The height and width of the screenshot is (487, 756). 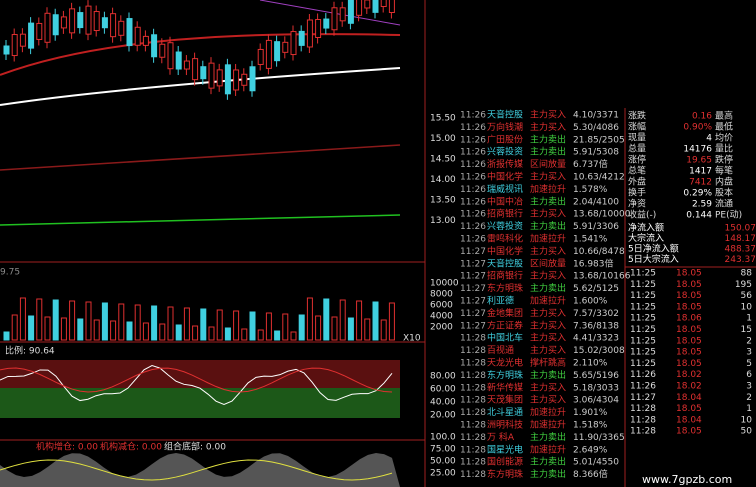 I want to click on bottom-line, so click(x=196, y=470).